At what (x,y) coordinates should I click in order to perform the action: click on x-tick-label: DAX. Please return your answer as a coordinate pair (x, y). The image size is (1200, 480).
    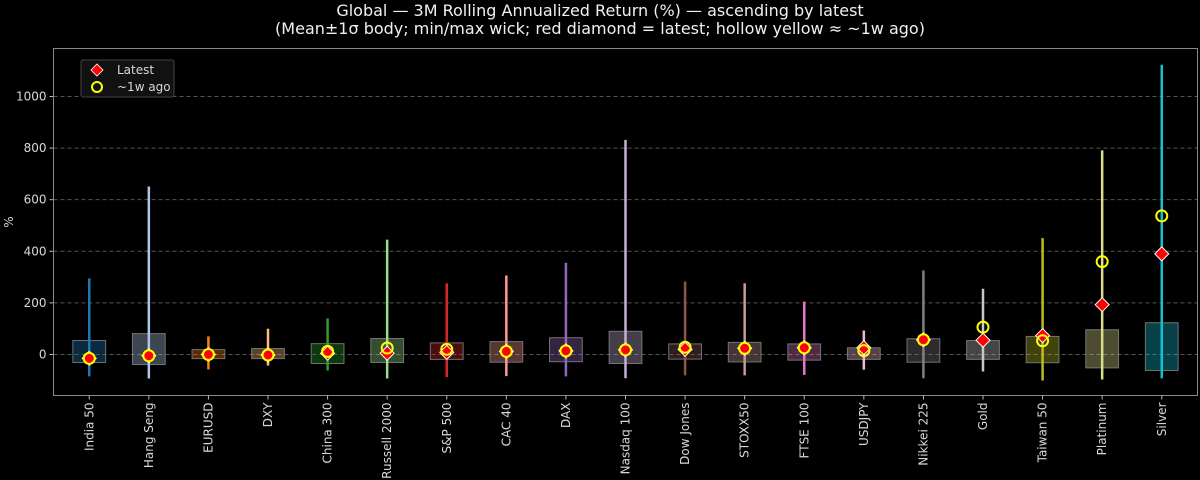
    Looking at the image, I should click on (566, 415).